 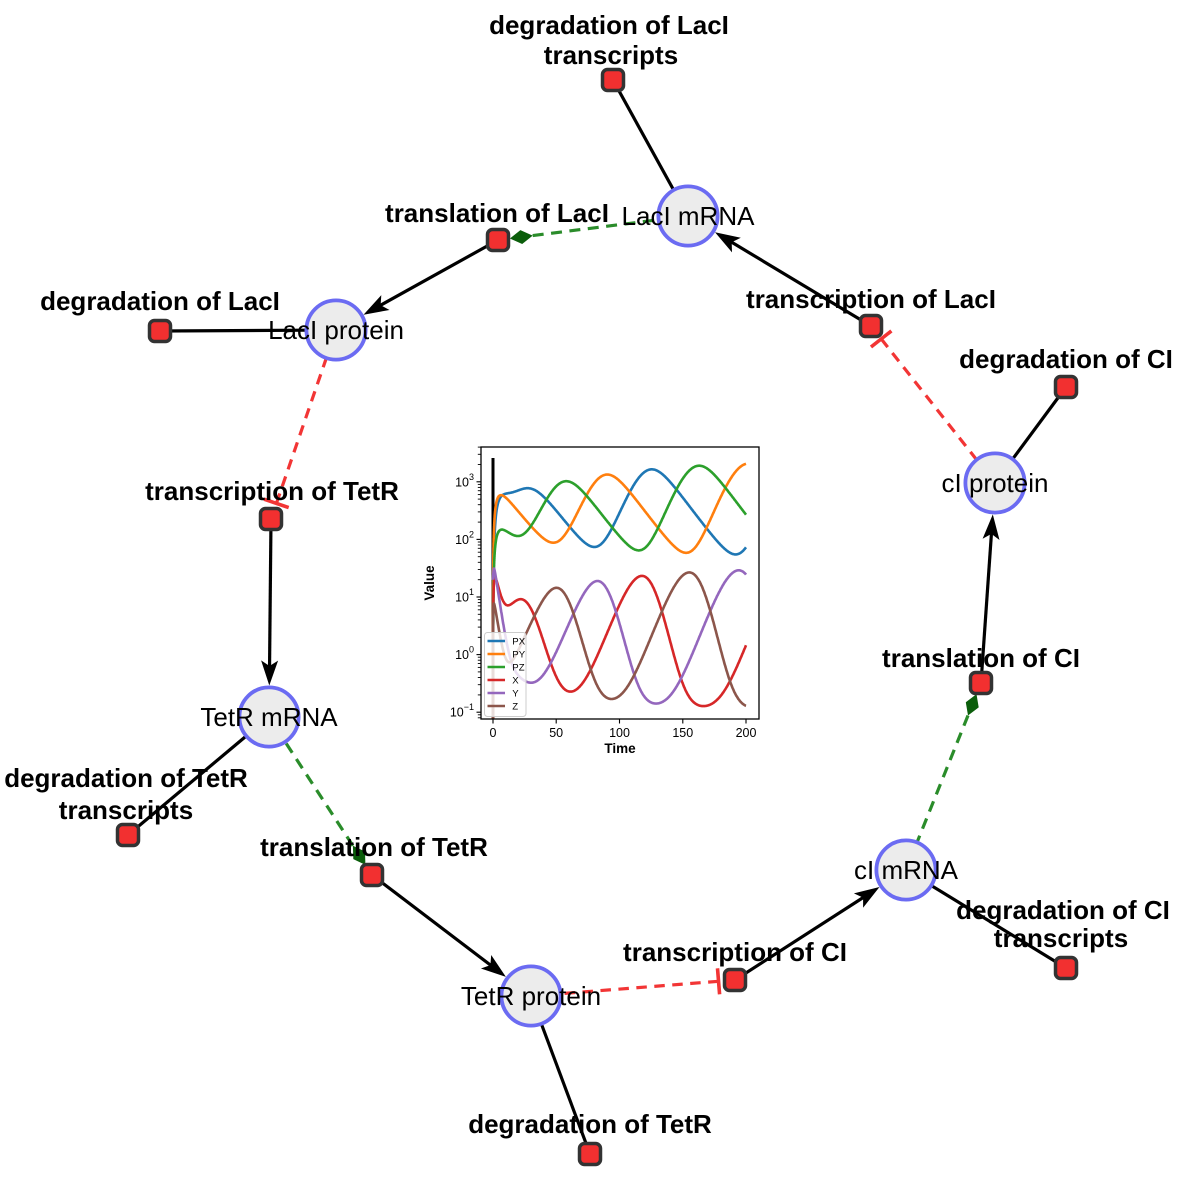 What do you see at coordinates (497, 213) in the screenshot?
I see `svg-text: translation of LacI` at bounding box center [497, 213].